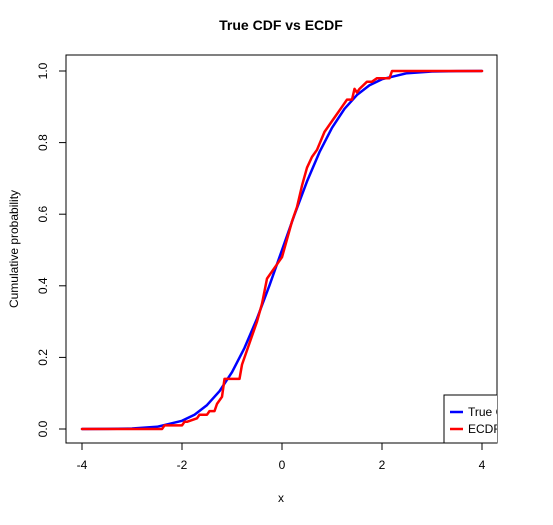 The height and width of the screenshot is (525, 553). What do you see at coordinates (482, 465) in the screenshot?
I see `x-tick-label: 4` at bounding box center [482, 465].